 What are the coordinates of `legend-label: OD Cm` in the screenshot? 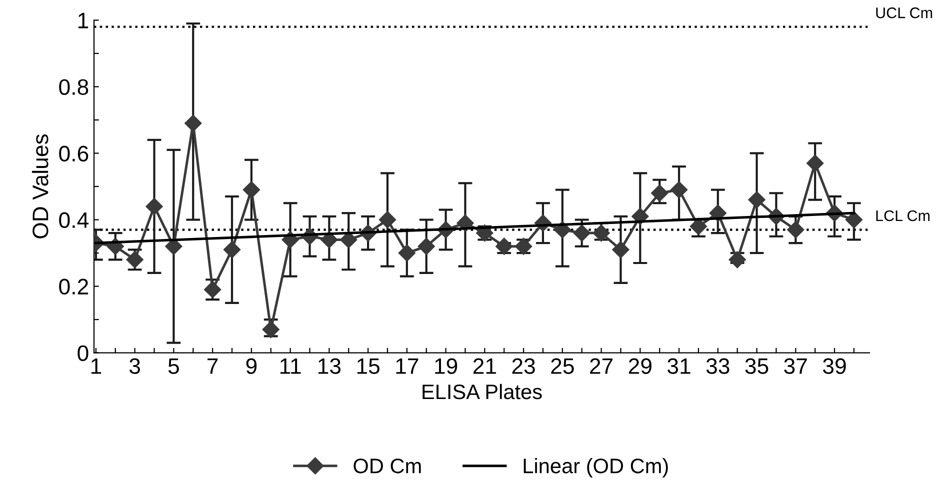 It's located at (387, 466).